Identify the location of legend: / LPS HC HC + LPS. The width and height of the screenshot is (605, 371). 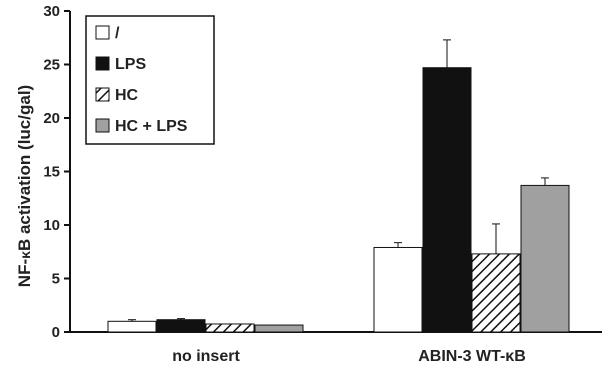
(150, 80).